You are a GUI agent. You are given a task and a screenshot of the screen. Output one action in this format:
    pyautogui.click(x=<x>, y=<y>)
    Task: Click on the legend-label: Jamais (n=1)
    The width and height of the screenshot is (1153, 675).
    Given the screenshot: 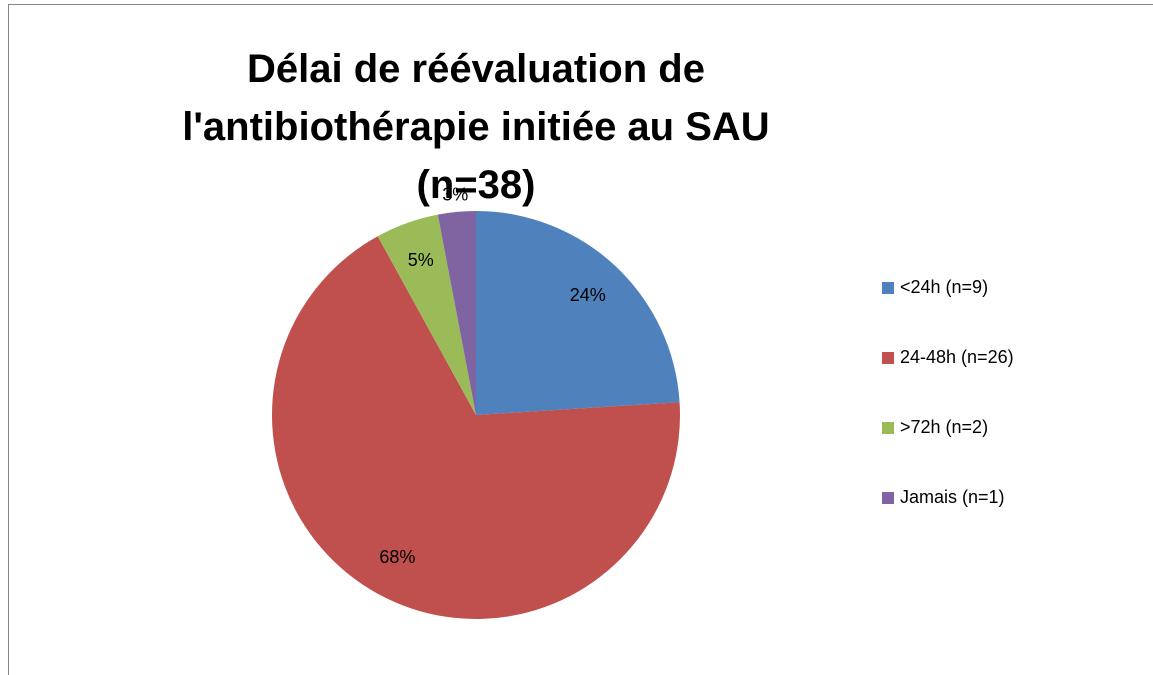 What is the action you would take?
    pyautogui.click(x=952, y=497)
    